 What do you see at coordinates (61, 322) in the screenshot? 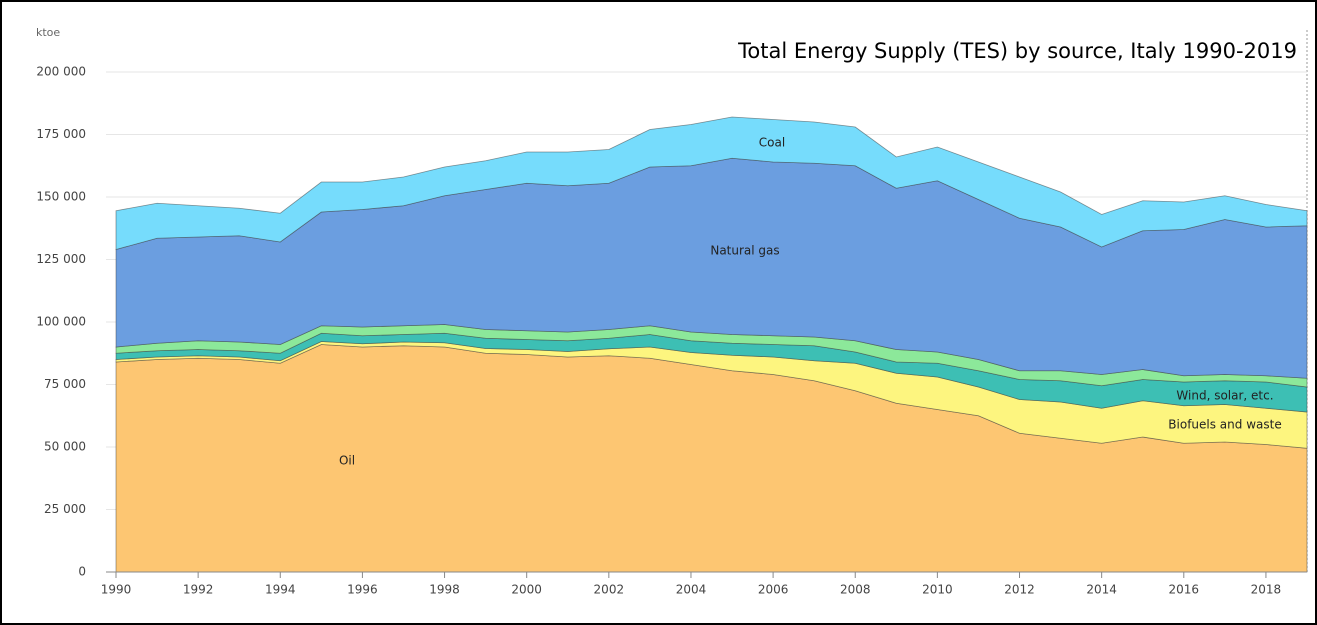
I see `y-tick-label: 100 000` at bounding box center [61, 322].